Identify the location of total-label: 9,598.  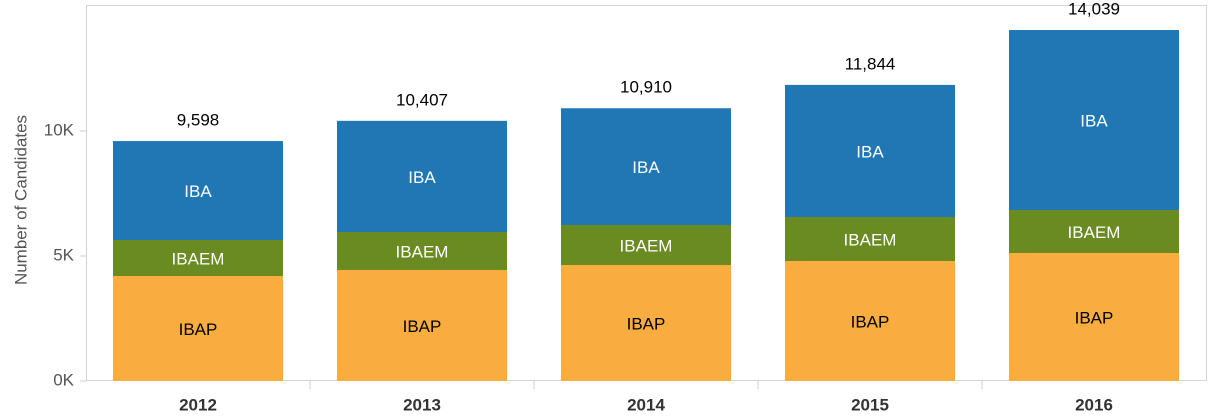
(198, 120).